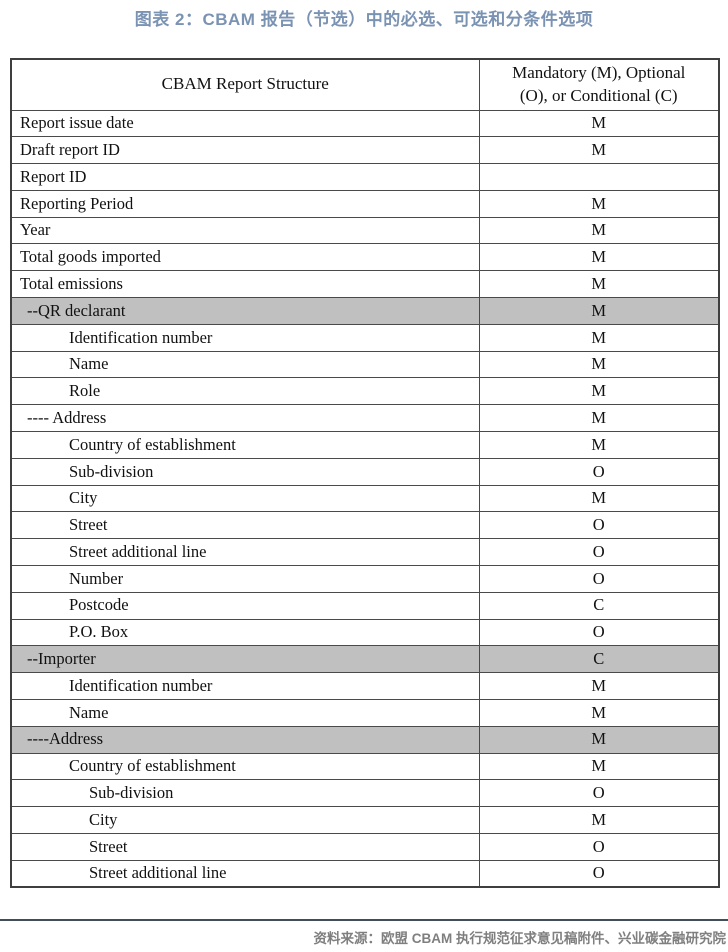 The image size is (728, 952). What do you see at coordinates (245, 177) in the screenshot?
I see `row-label: Report ID` at bounding box center [245, 177].